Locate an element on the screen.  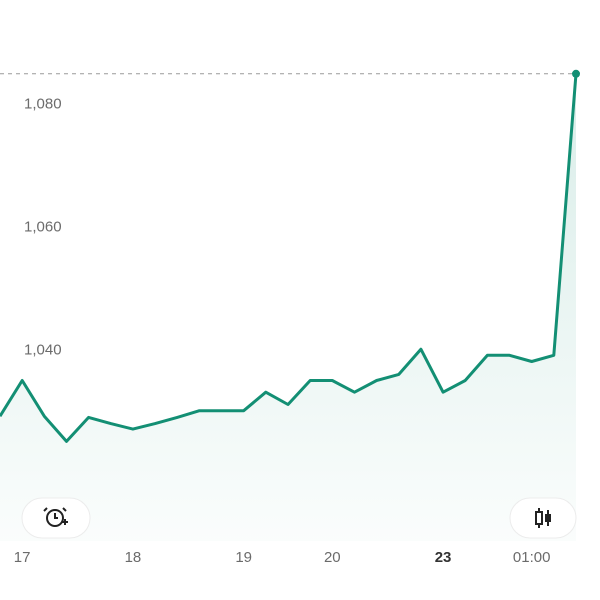
x-tick-label: 20 is located at coordinates (332, 557).